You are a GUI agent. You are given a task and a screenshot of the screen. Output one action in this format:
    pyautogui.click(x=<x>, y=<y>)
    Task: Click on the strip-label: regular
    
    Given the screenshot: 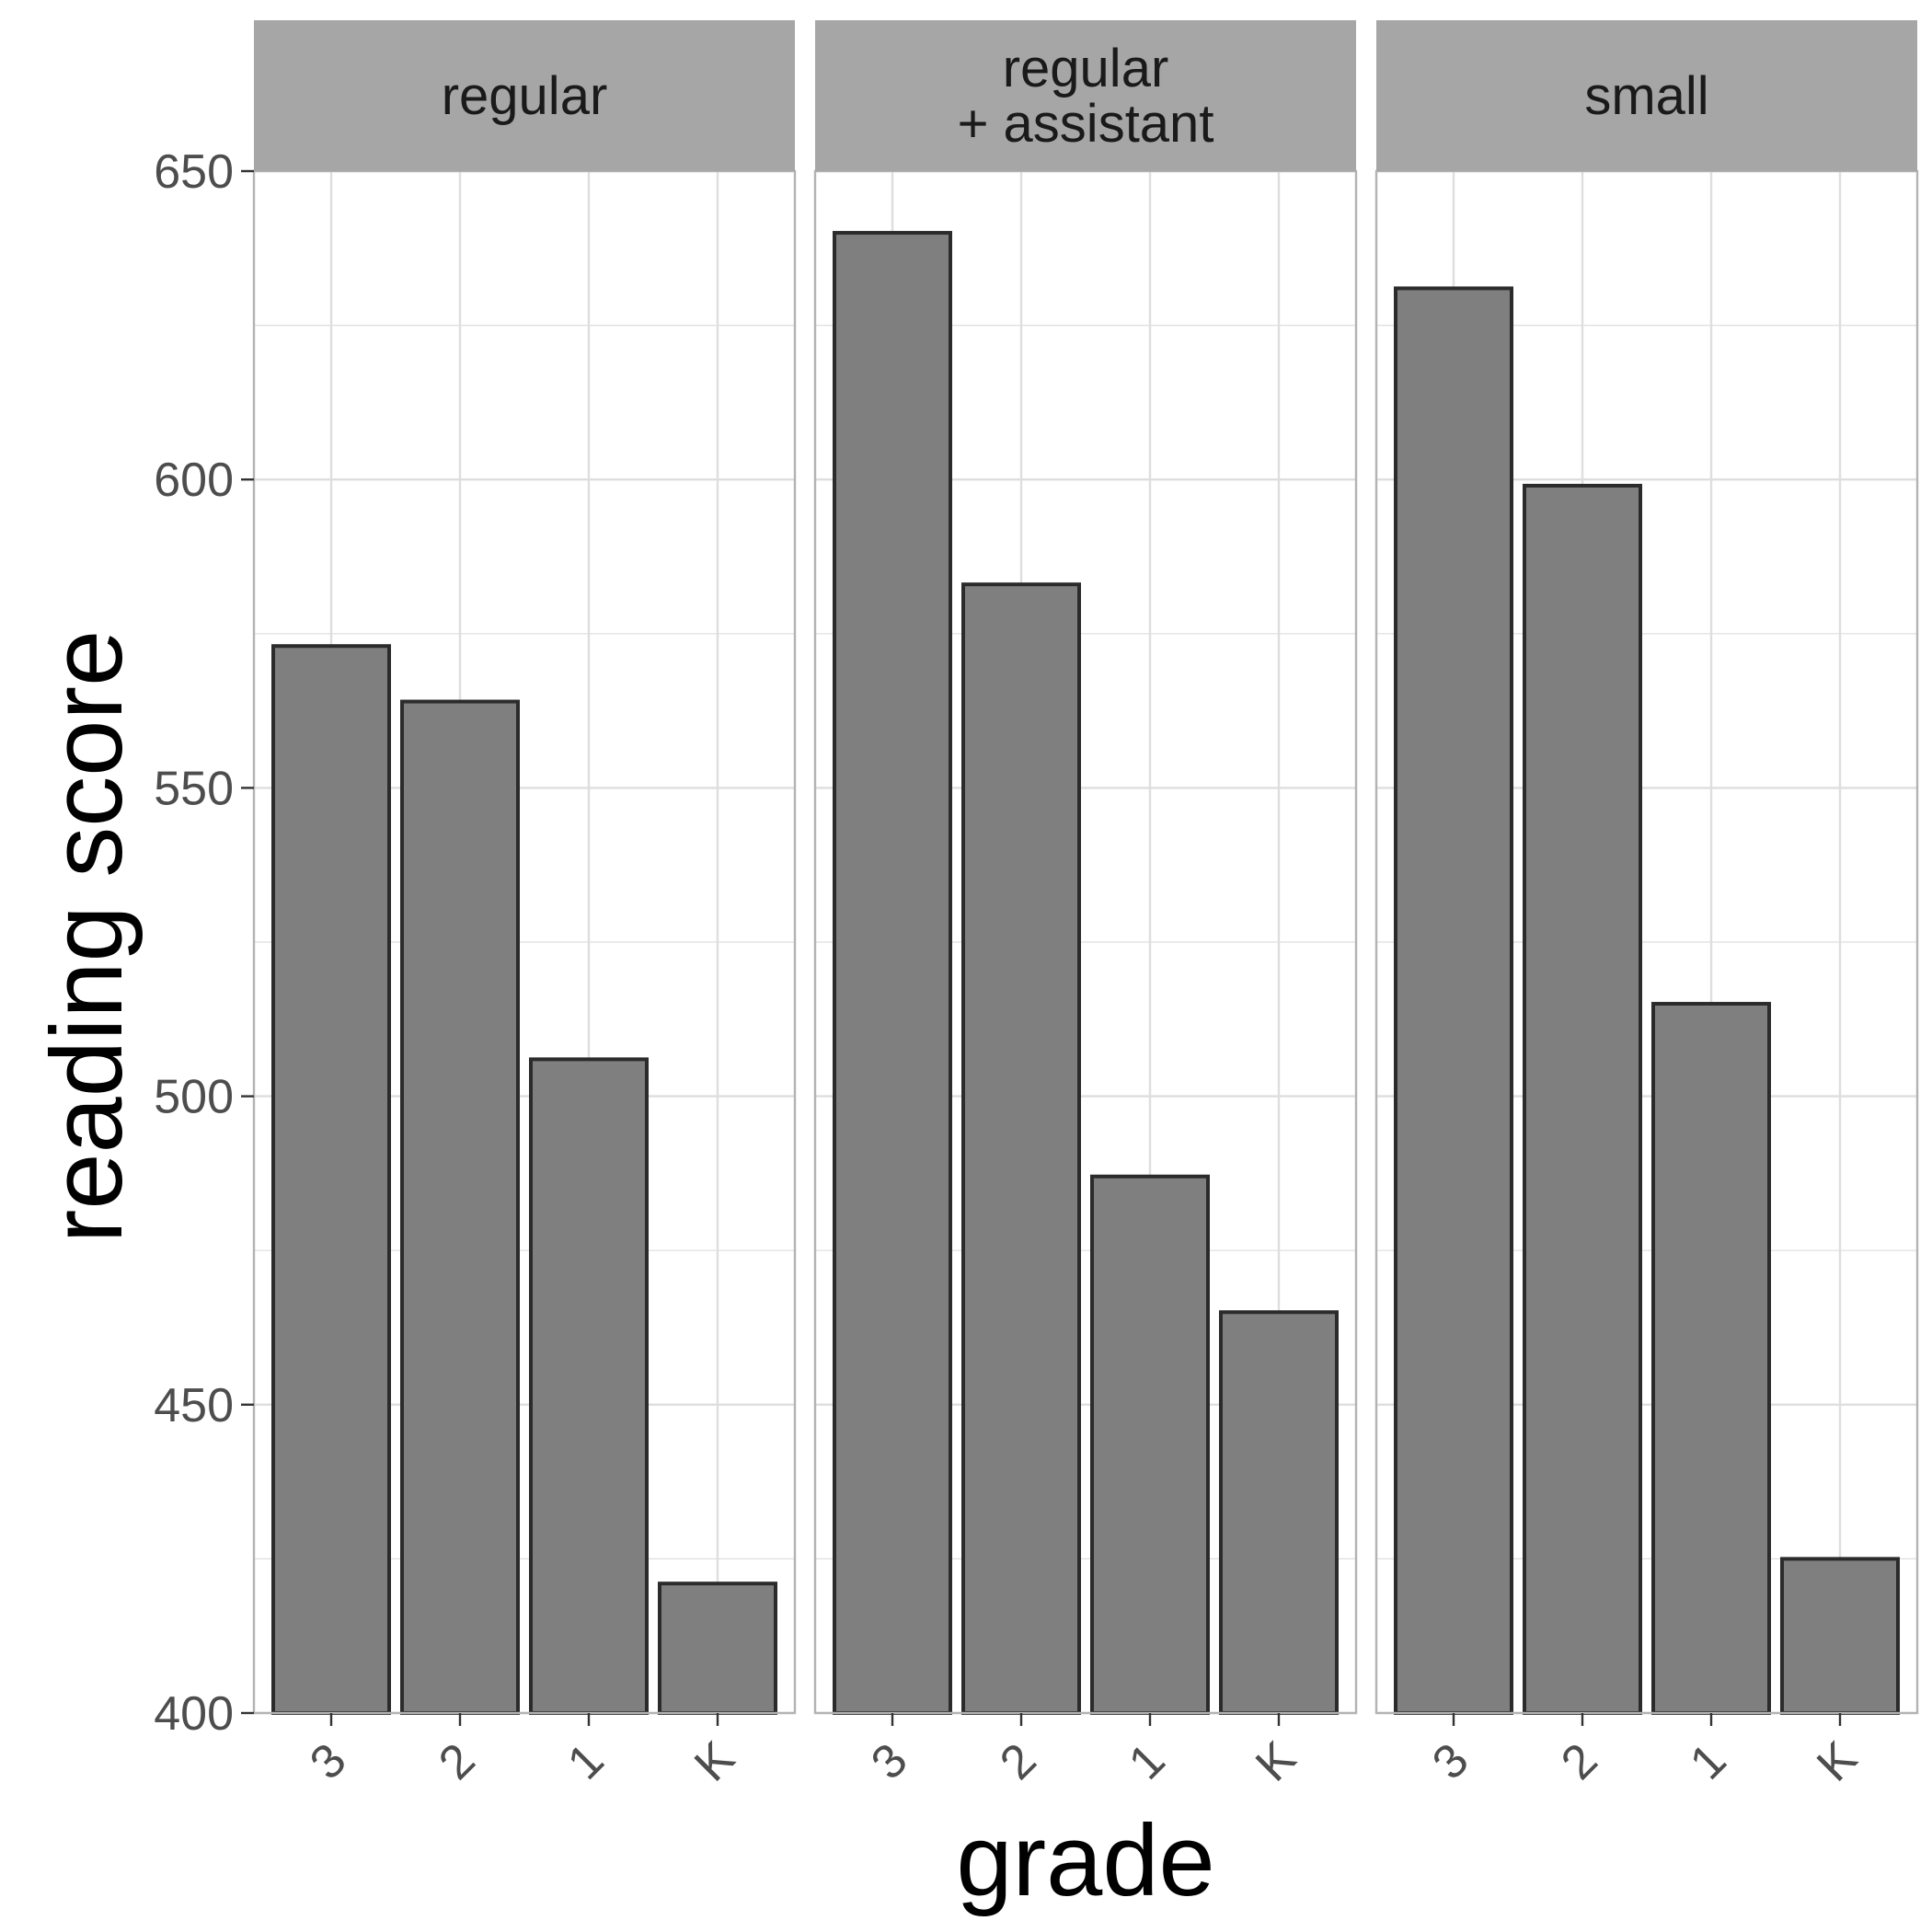 What is the action you would take?
    pyautogui.click(x=525, y=96)
    